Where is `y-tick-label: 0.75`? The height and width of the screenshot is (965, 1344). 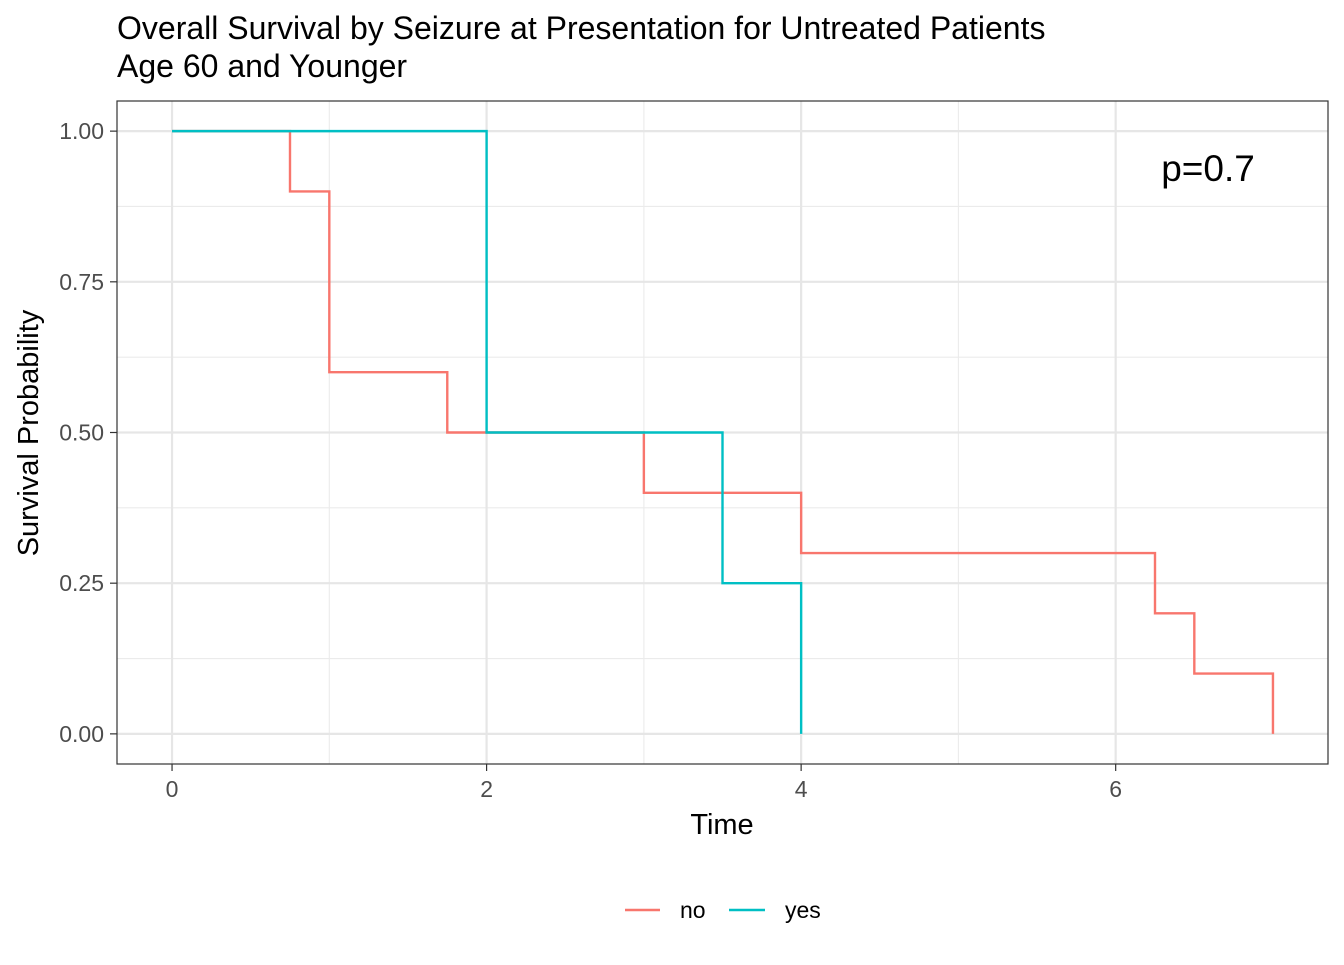
y-tick-label: 0.75 is located at coordinates (81, 282).